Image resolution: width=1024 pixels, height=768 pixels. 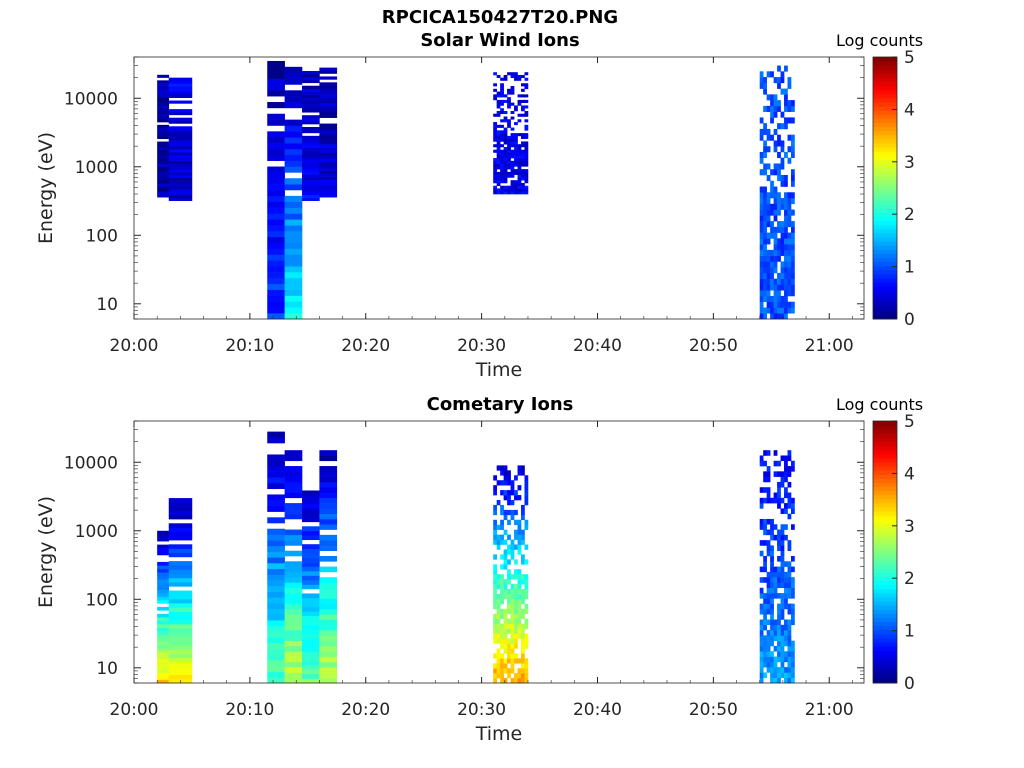 What do you see at coordinates (909, 684) in the screenshot?
I see `colorbar-tick-label: 0` at bounding box center [909, 684].